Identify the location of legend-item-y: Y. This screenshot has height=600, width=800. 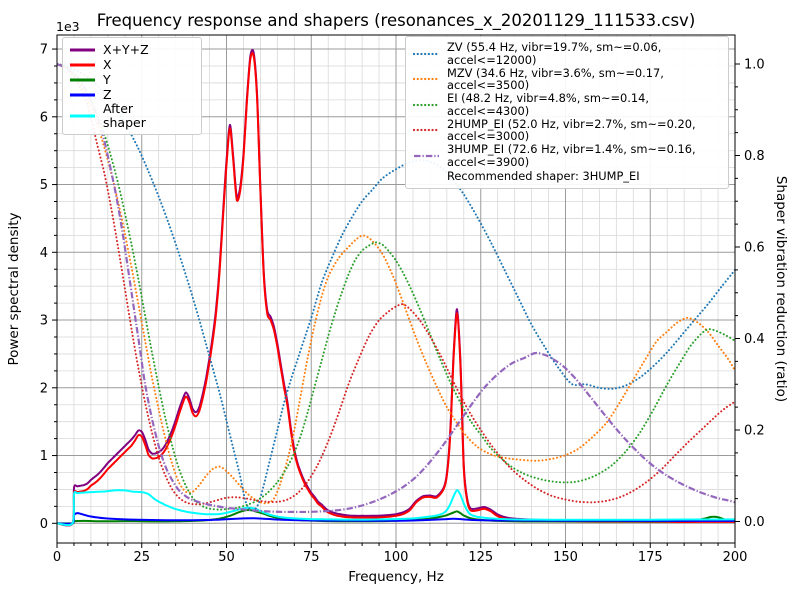
(132, 79).